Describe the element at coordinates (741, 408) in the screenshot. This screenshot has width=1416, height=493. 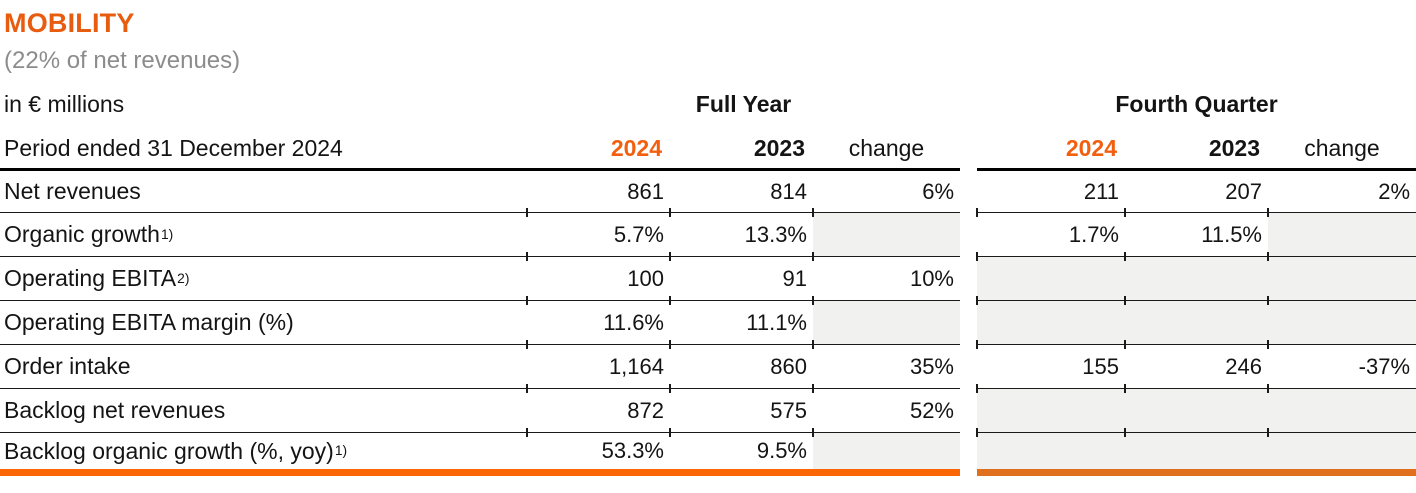
I see `cell-fy-2023: 575` at that location.